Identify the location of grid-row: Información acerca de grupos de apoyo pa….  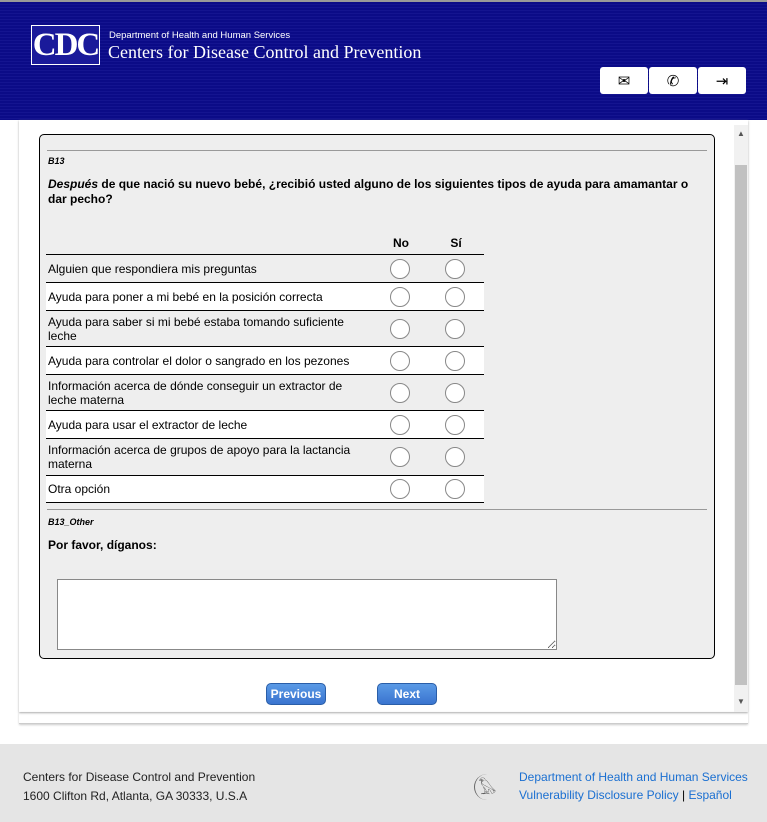
(265, 457).